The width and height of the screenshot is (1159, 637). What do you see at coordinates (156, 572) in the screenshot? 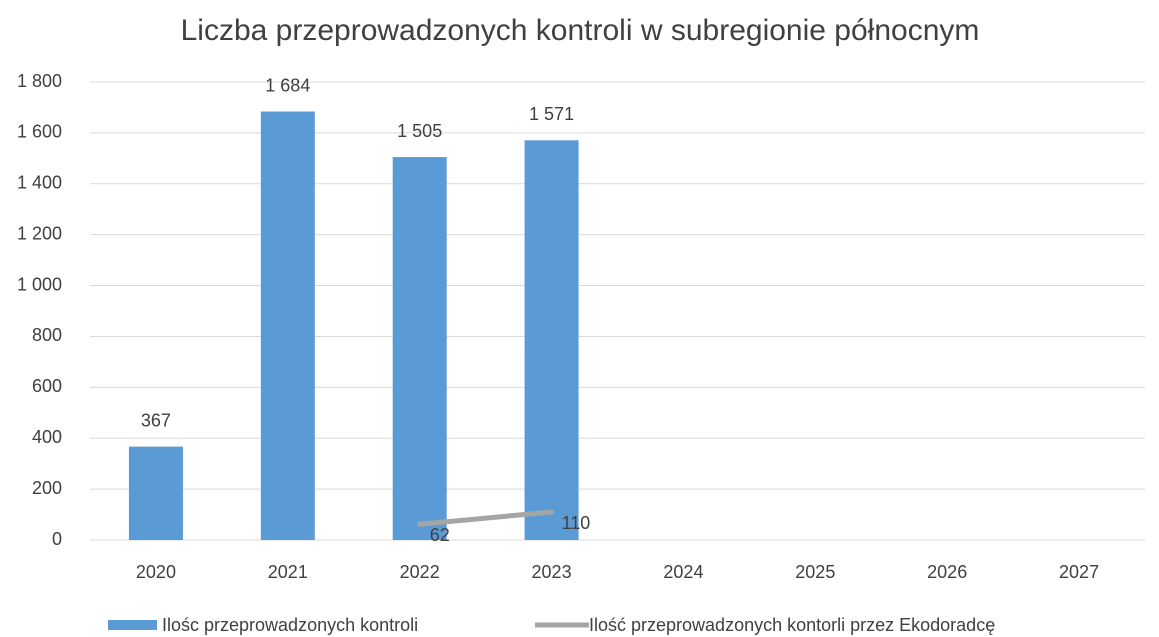
I see `x-tick-label: 2020` at bounding box center [156, 572].